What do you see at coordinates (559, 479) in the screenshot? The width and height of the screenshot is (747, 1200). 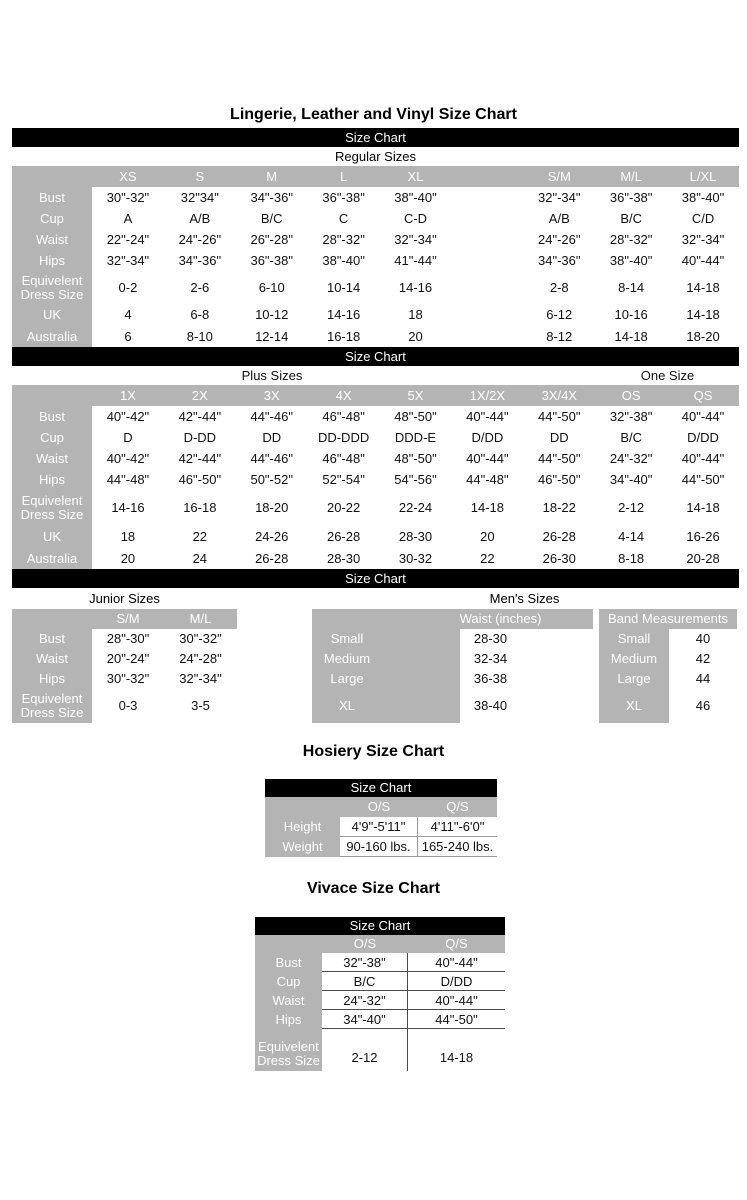 I see `value-cell: 46"-50"` at bounding box center [559, 479].